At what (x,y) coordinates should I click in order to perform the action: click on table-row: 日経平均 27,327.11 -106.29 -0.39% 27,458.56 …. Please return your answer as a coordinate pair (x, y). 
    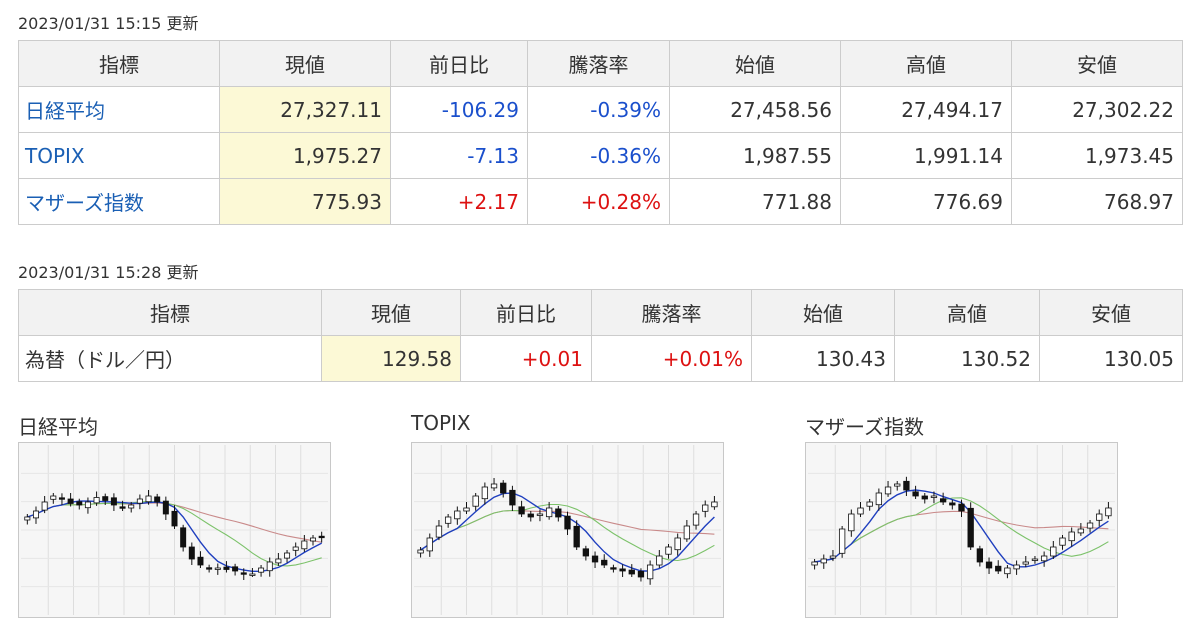
    Looking at the image, I should click on (600, 109).